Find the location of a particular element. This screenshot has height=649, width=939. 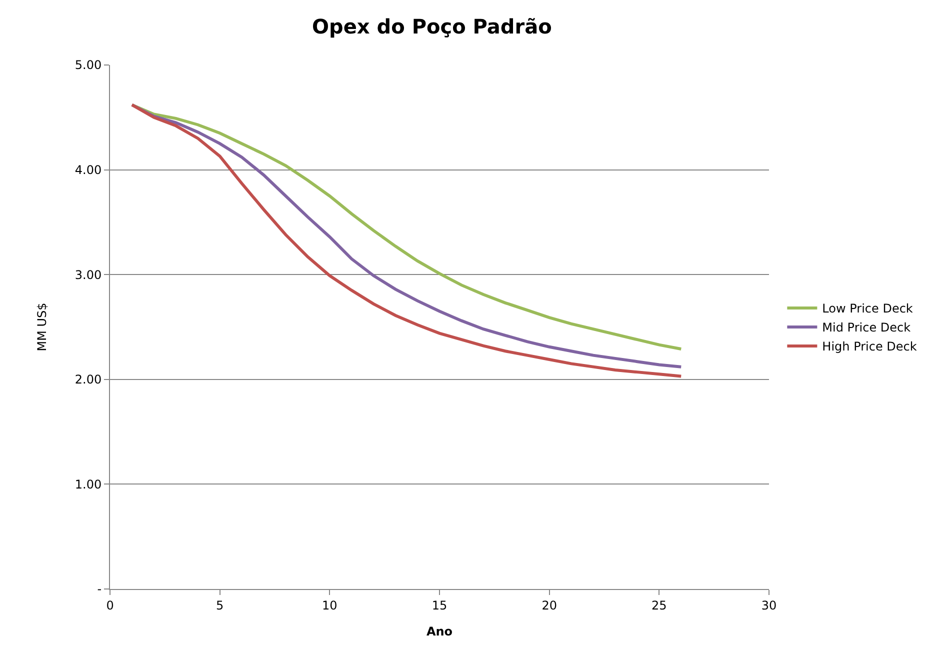

y-tick-label: - is located at coordinates (99, 589).